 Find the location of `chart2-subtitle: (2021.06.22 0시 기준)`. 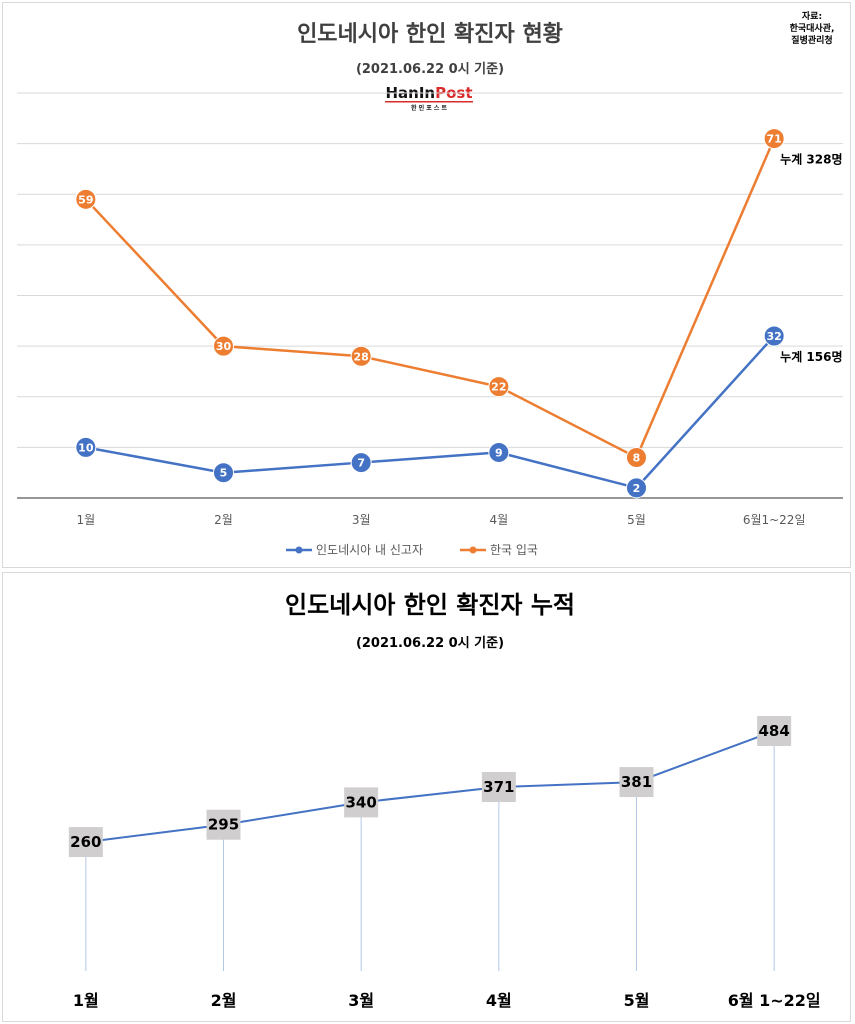

chart2-subtitle: (2021.06.22 0시 기준) is located at coordinates (430, 643).